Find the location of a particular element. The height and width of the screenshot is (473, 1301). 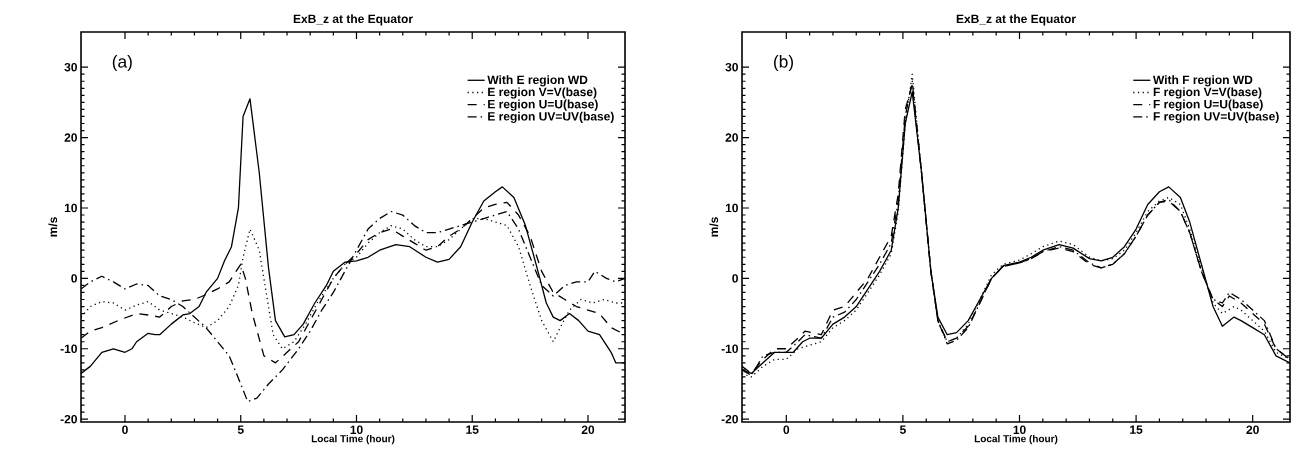

legend-label: E region V=V(base) is located at coordinates (542, 93).